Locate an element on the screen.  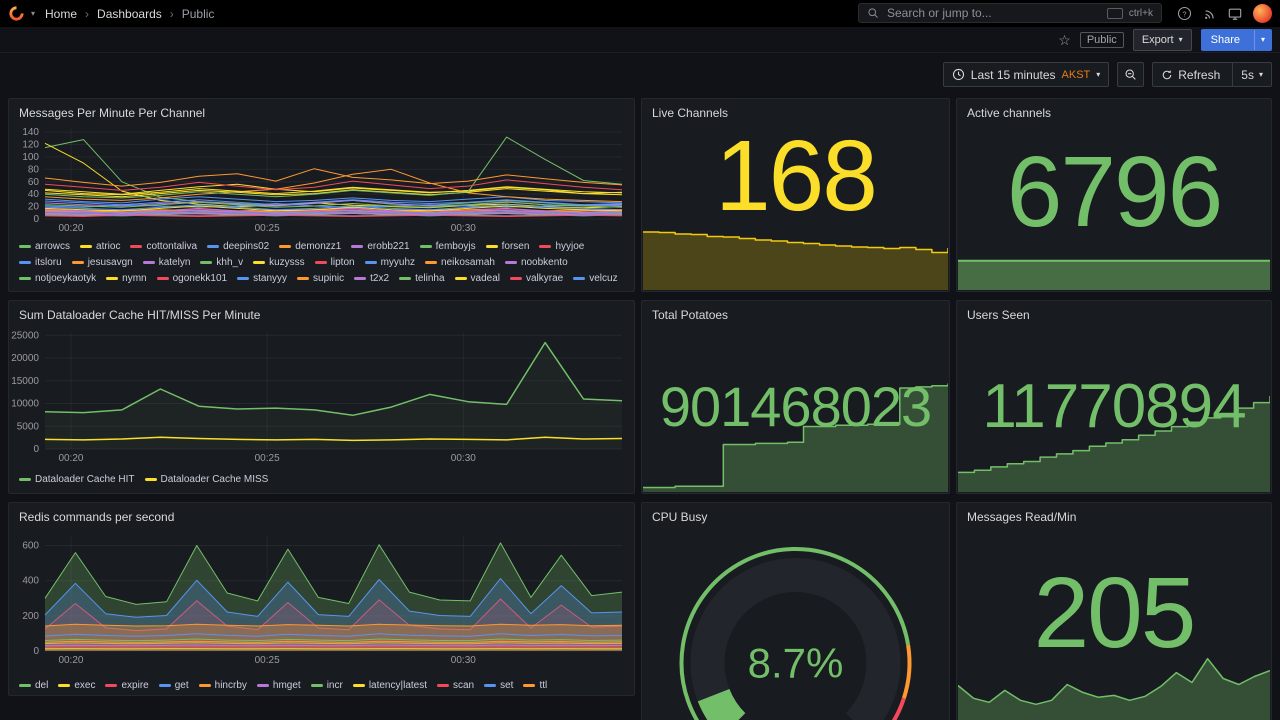
panel-title: Redis commands per second is located at coordinates (97, 517).